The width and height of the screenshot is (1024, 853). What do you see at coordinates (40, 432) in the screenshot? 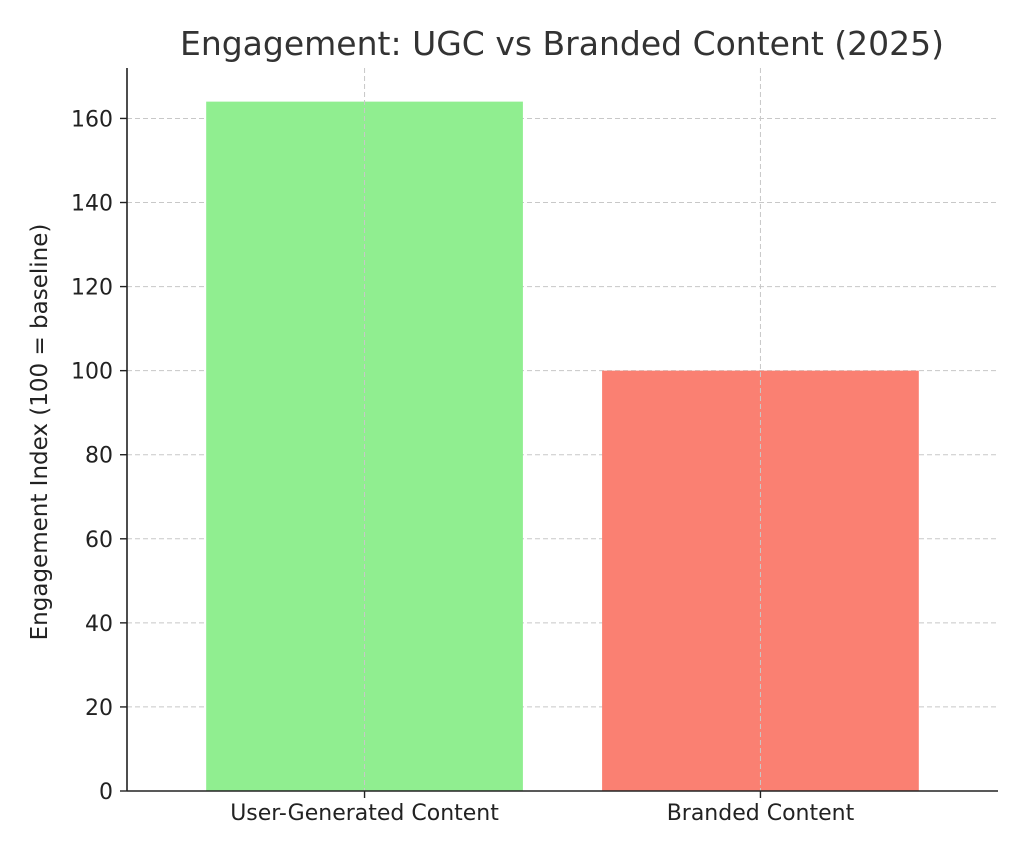
I see `y-axis-label: Engagement Index (100 = baseline)` at bounding box center [40, 432].